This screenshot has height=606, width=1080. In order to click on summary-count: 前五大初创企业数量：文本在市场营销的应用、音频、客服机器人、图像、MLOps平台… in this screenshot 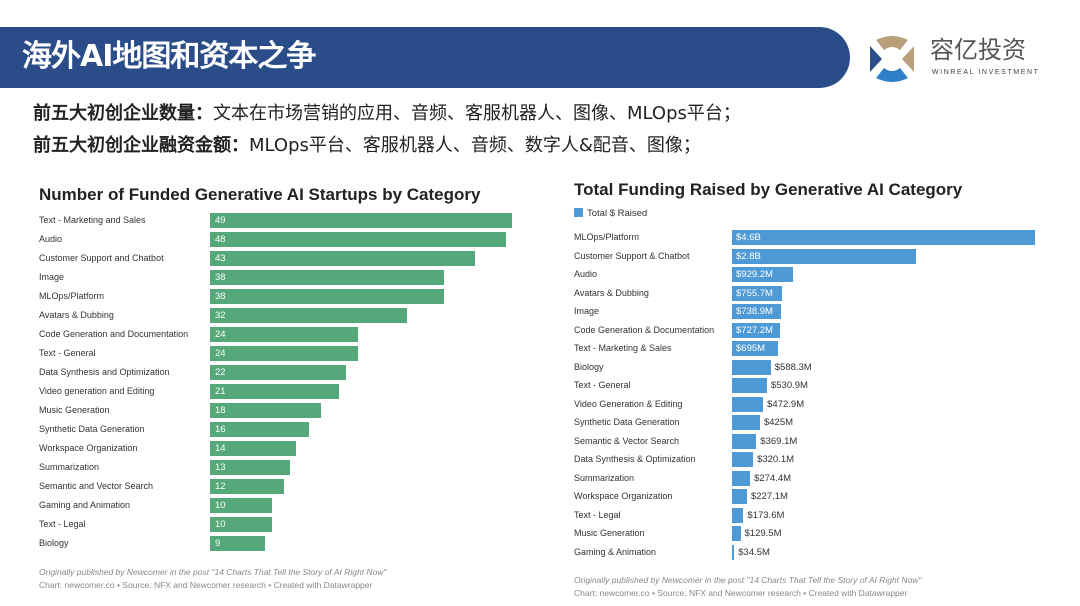, I will do `click(387, 113)`.